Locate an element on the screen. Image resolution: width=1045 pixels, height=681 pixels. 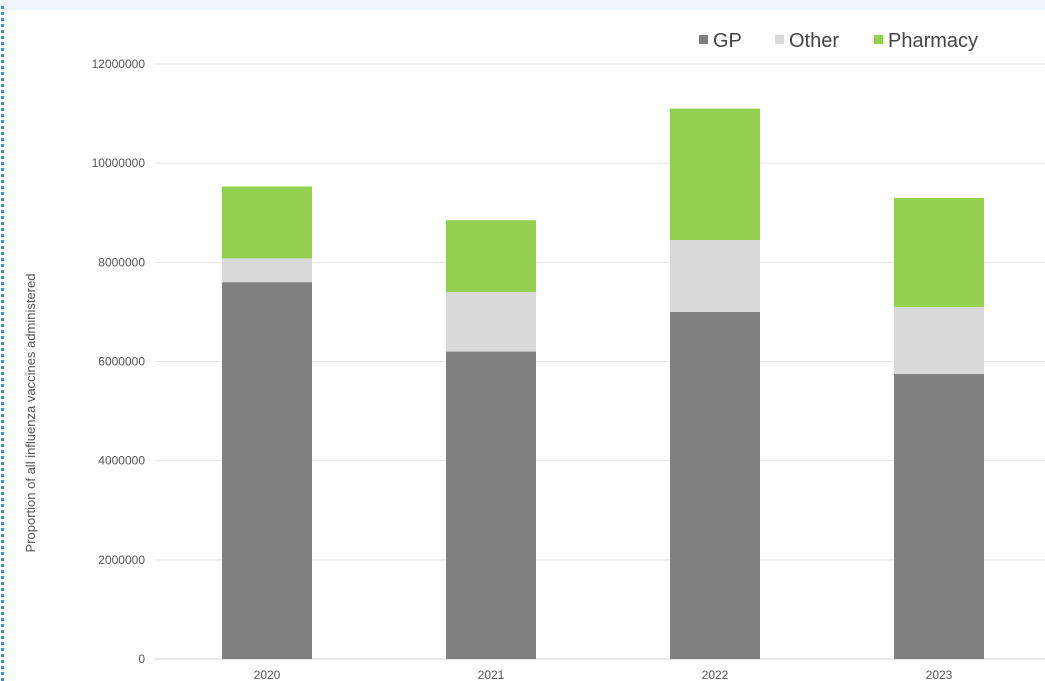
bar-other-2021 is located at coordinates (491, 322).